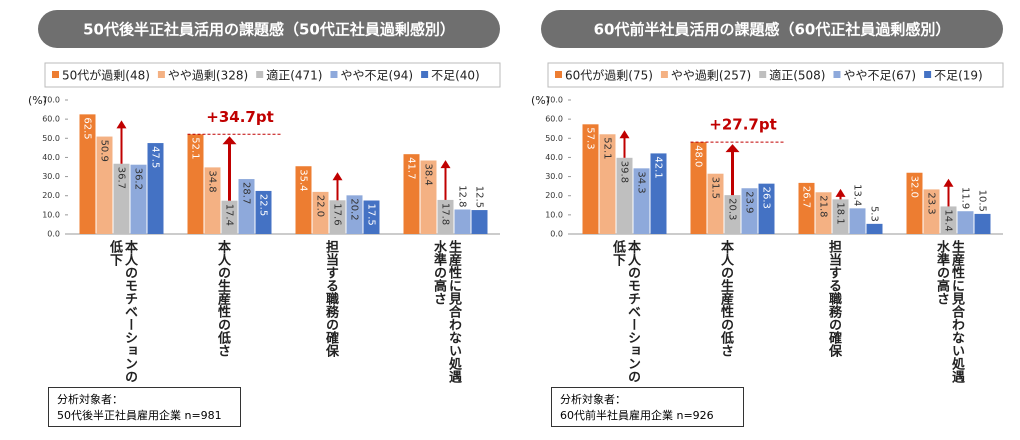 The width and height of the screenshot is (1020, 440). Describe the element at coordinates (208, 76) in the screenshot. I see `legend-label: やや過剰(328)` at that location.